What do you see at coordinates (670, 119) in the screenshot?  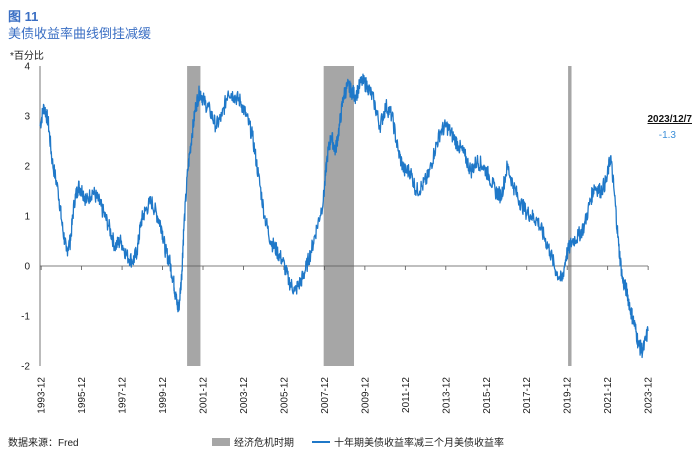 I see `callout-date: 2023/12/7` at bounding box center [670, 119].